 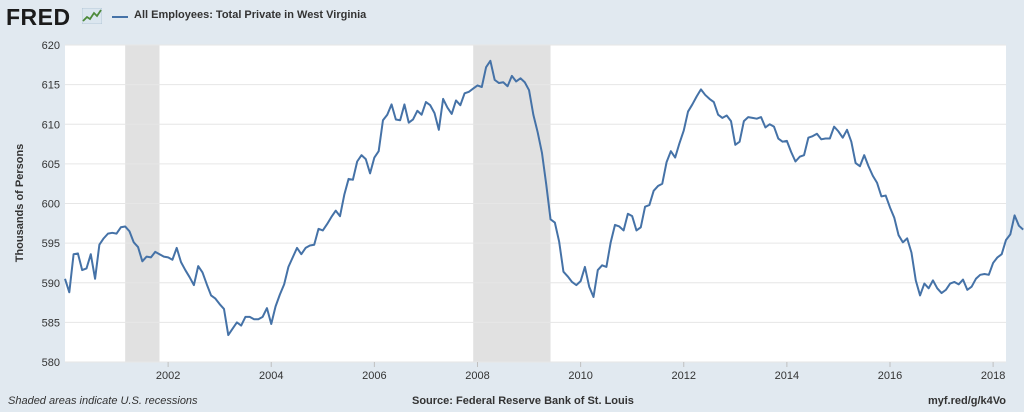 What do you see at coordinates (51, 86) in the screenshot?
I see `y-tick-label: 615` at bounding box center [51, 86].